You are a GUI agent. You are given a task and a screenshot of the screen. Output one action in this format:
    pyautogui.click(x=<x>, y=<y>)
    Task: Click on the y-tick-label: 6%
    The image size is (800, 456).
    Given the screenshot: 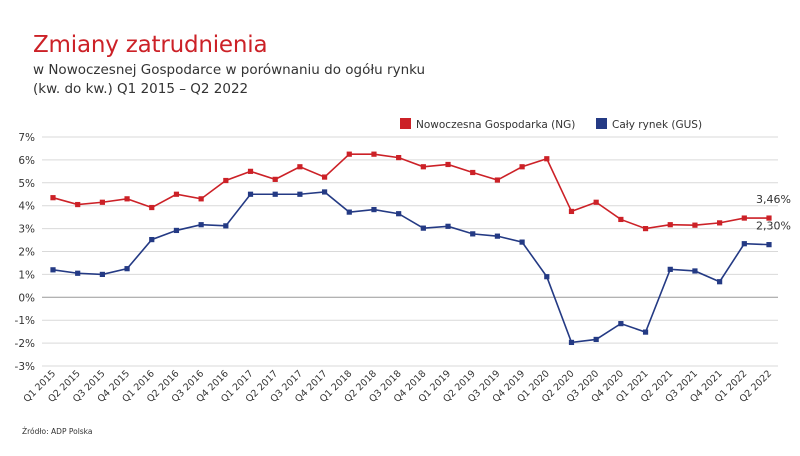 What is the action you would take?
    pyautogui.click(x=26, y=161)
    